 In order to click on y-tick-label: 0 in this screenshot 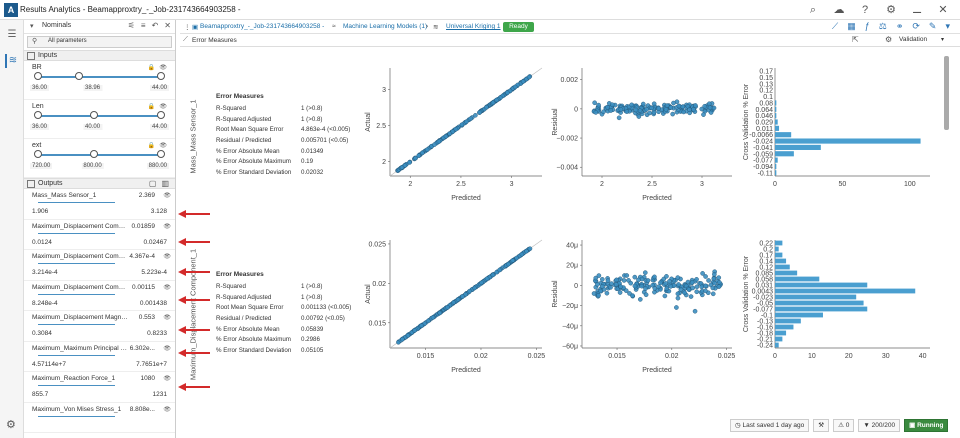, I will do `click(576, 286)`.